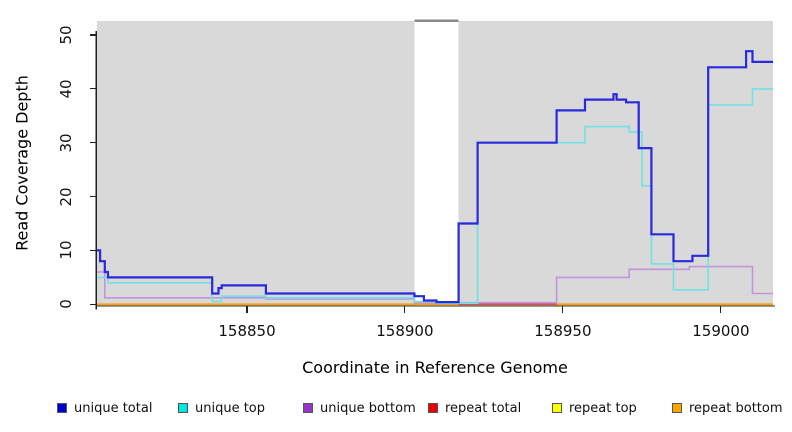 The image size is (792, 432). I want to click on x-tick-label: 159000, so click(721, 331).